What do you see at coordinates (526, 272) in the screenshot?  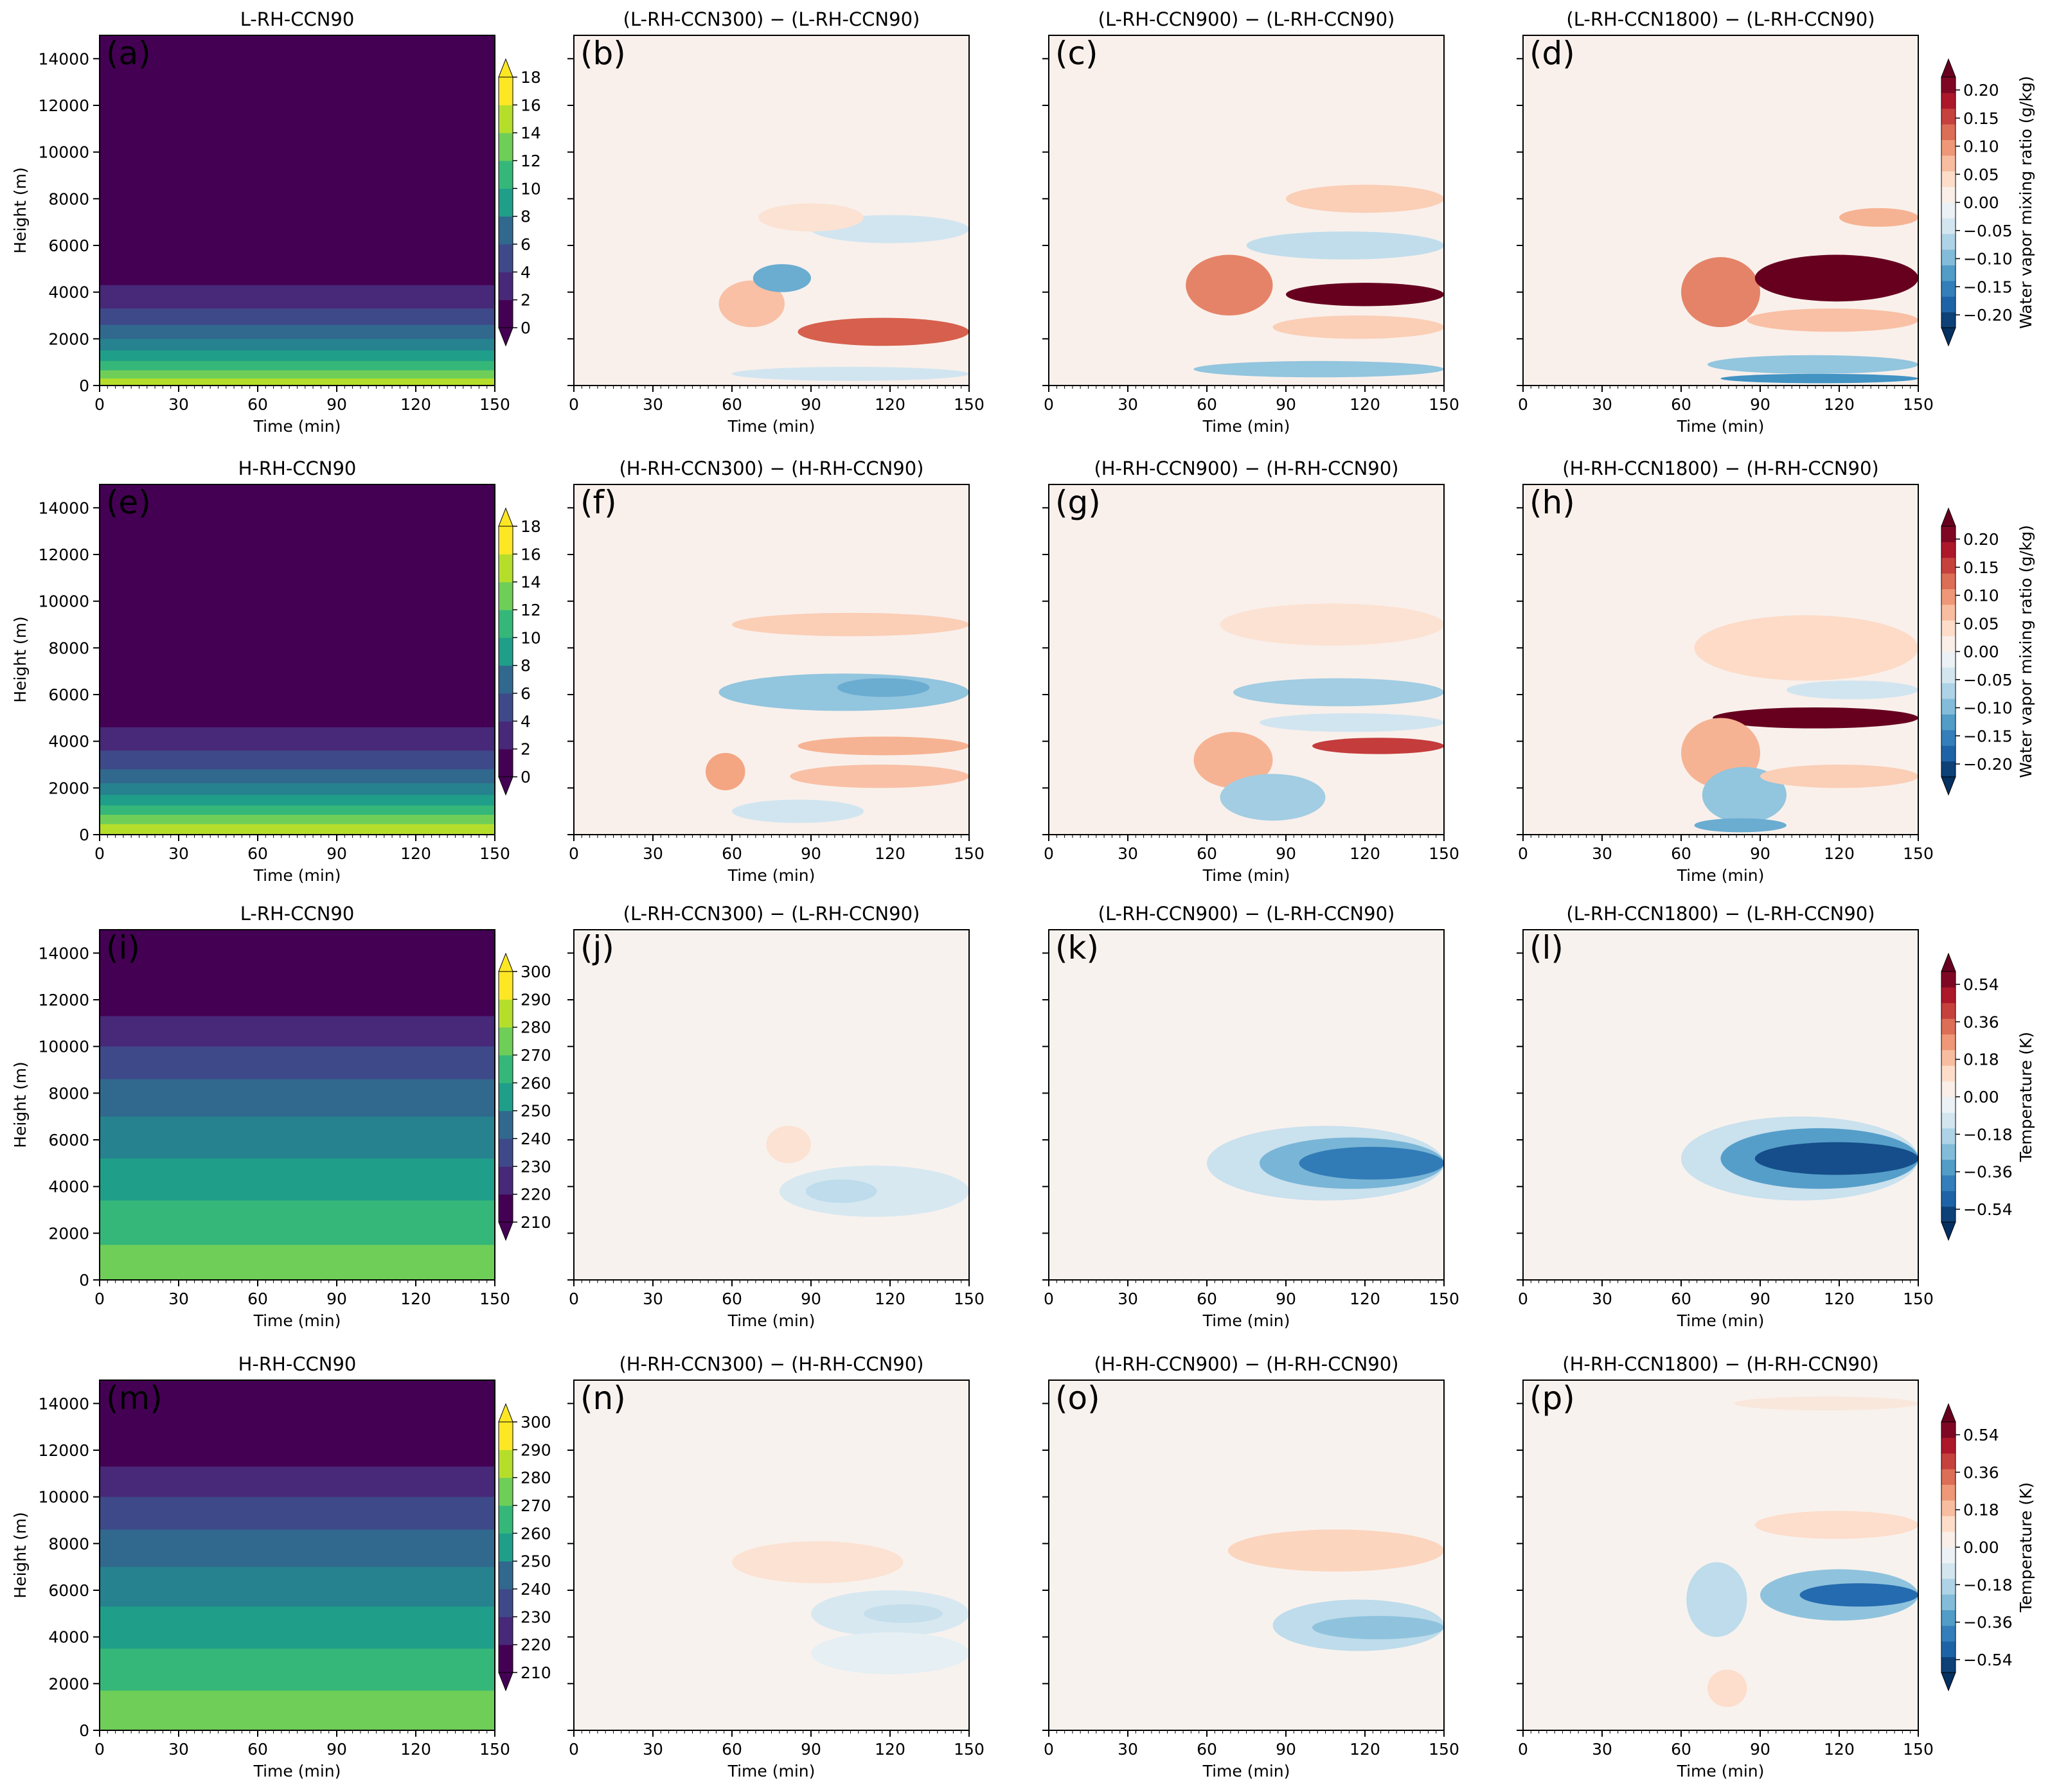 I see `colorbar-tick-label: 4` at bounding box center [526, 272].